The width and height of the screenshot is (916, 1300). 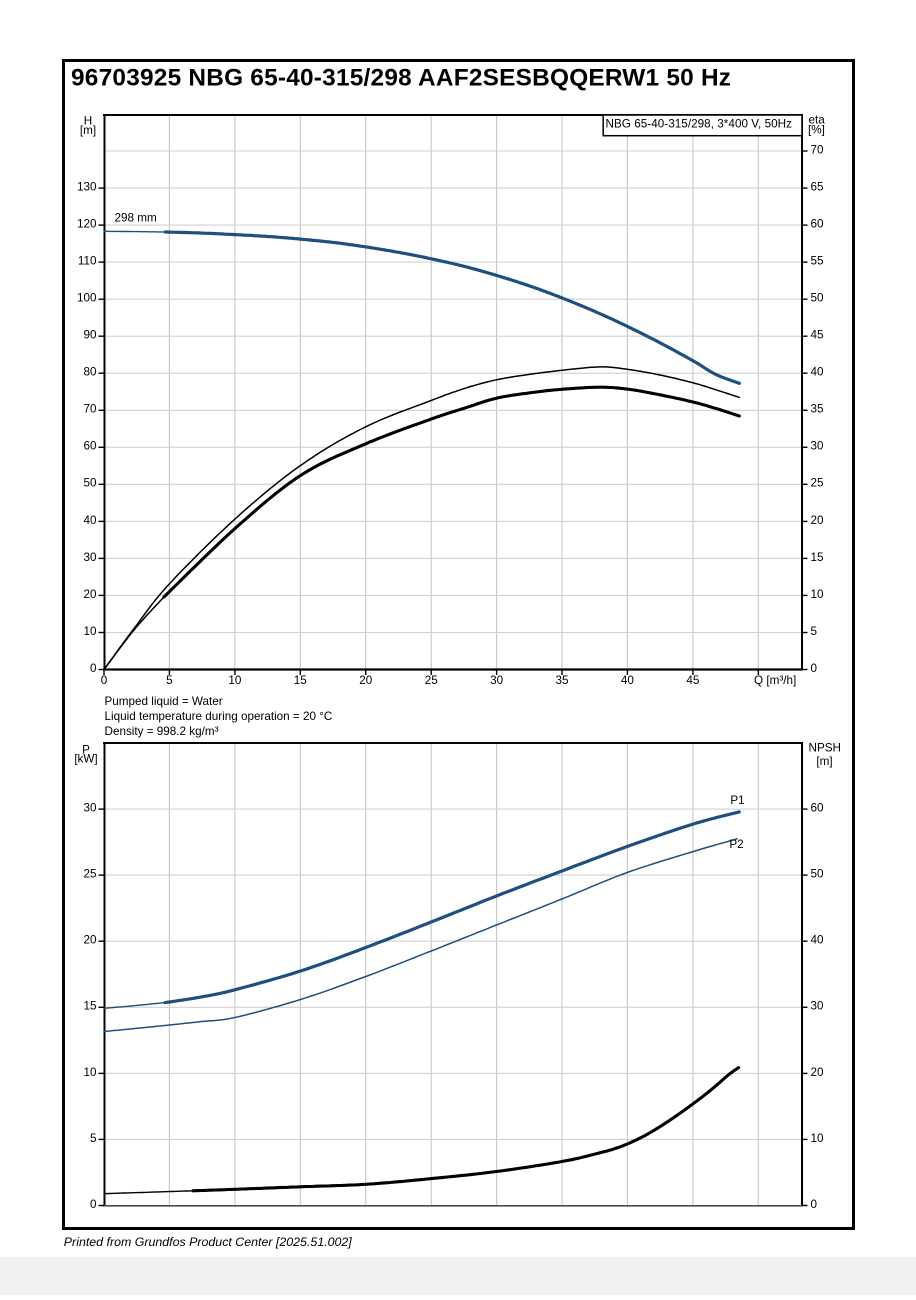 What do you see at coordinates (699, 124) in the screenshot?
I see `svg-text:NBG 65-40-315/298, 3*400 V, 50: NBG 65-40-315/298, 3*400 V, 50Hz` at bounding box center [699, 124].